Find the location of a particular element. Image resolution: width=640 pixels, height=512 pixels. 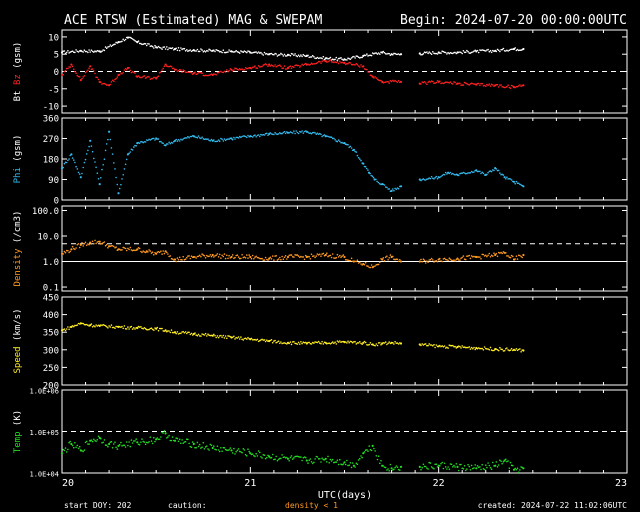

xtick-label-3: 23 is located at coordinates (621, 483).